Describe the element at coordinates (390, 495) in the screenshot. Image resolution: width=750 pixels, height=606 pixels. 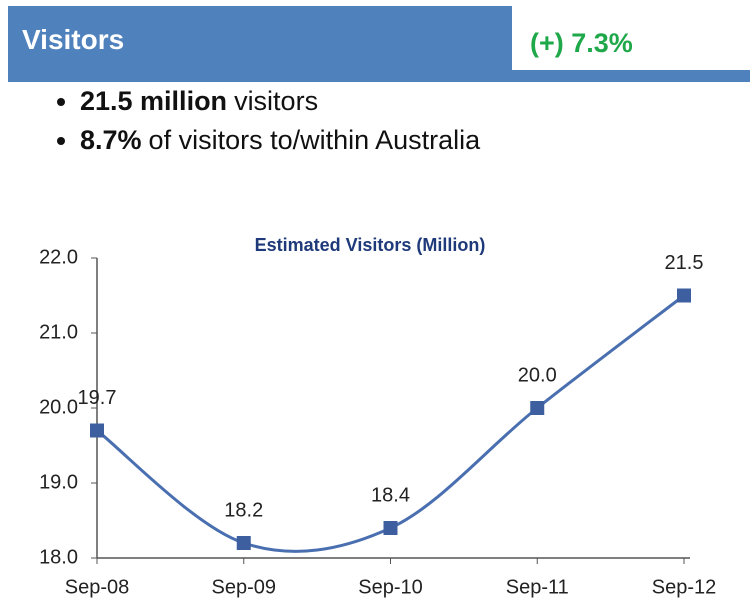
I see `value-label: 18.4` at that location.